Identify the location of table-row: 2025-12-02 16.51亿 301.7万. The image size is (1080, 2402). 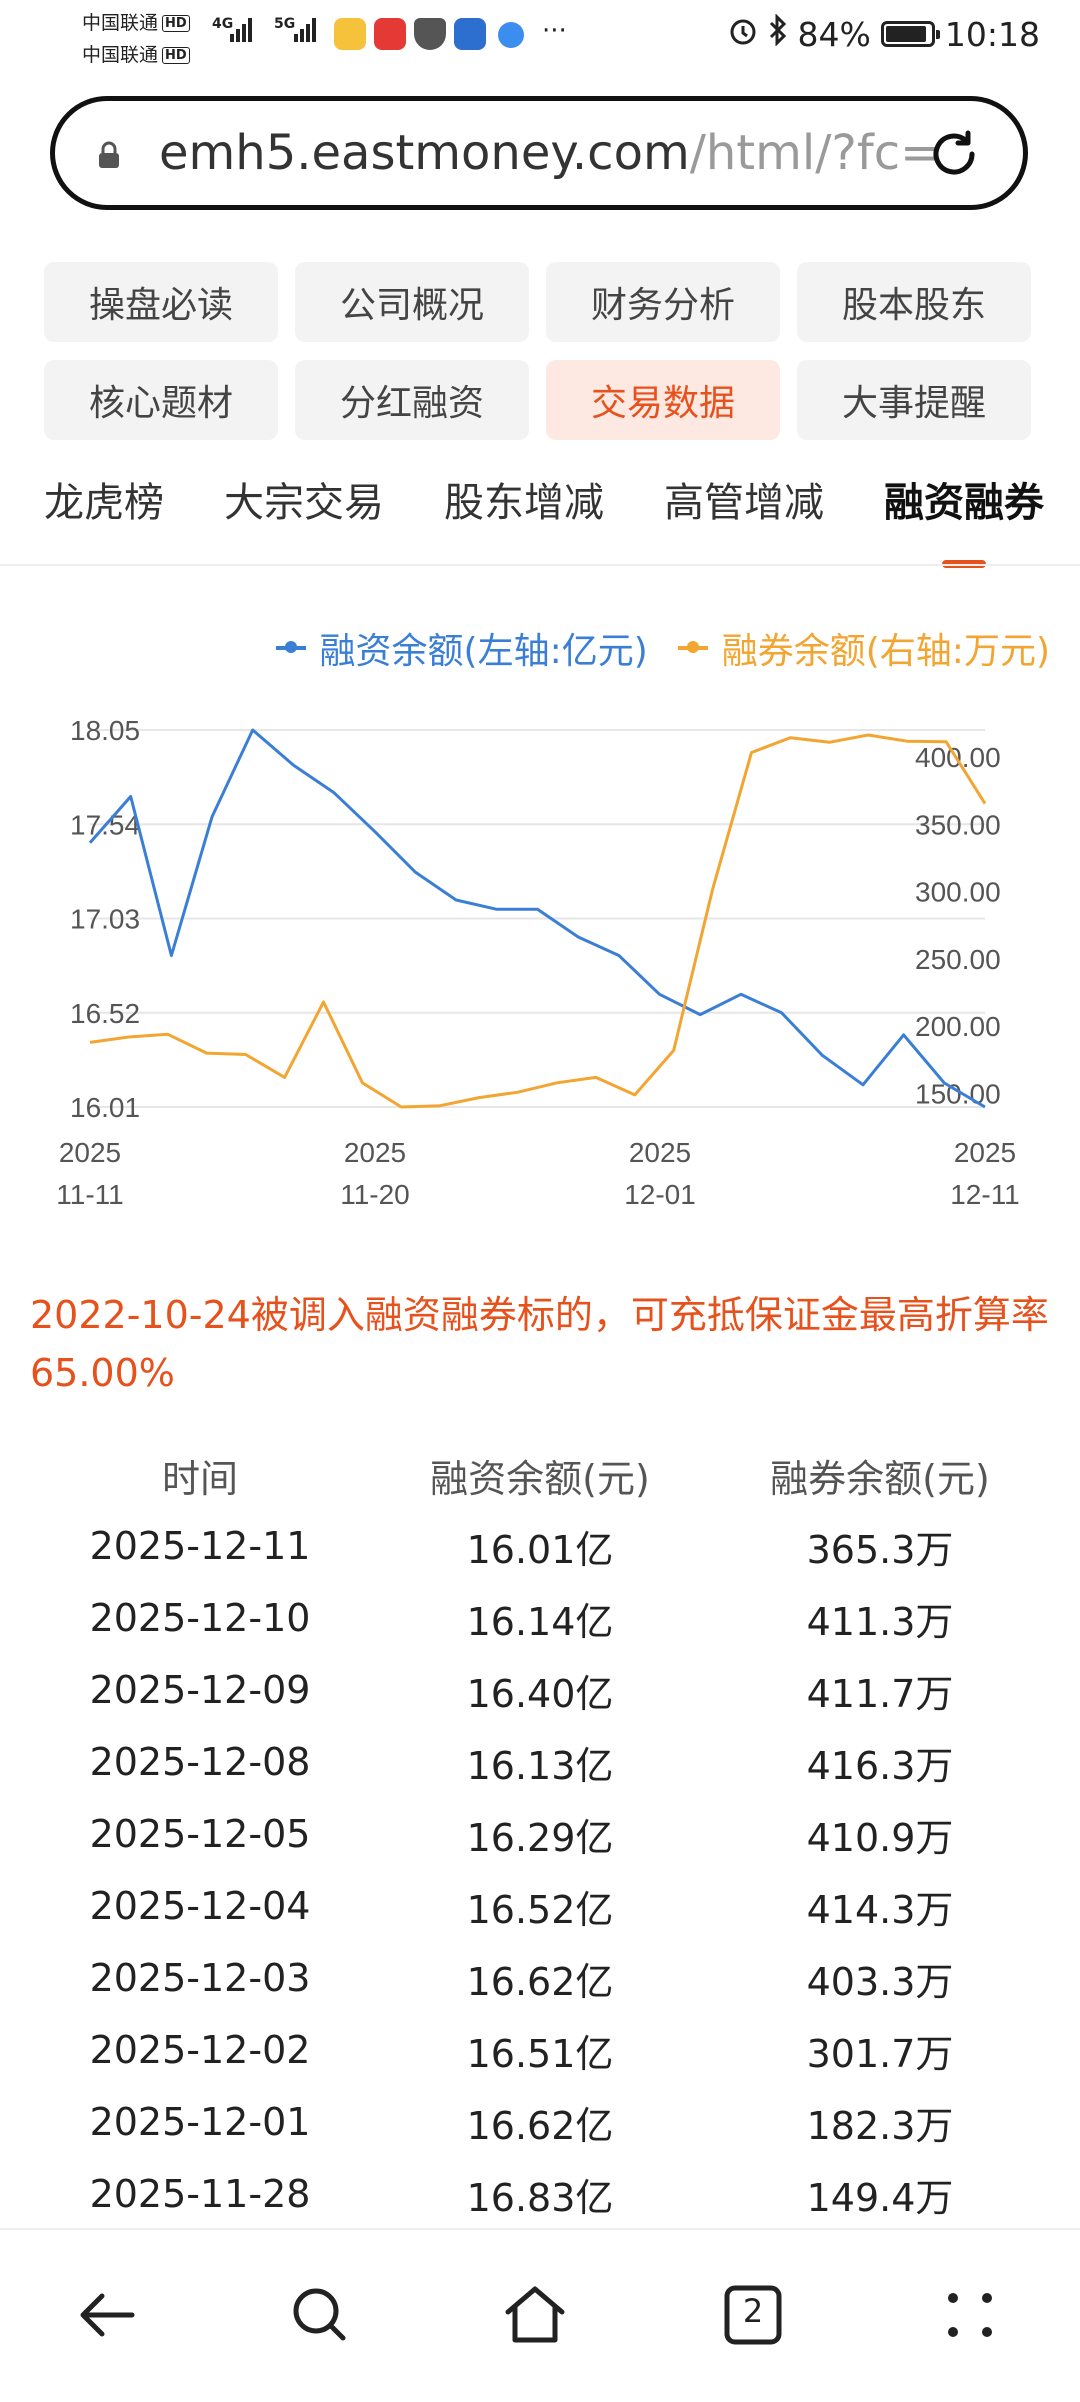
(540, 2050).